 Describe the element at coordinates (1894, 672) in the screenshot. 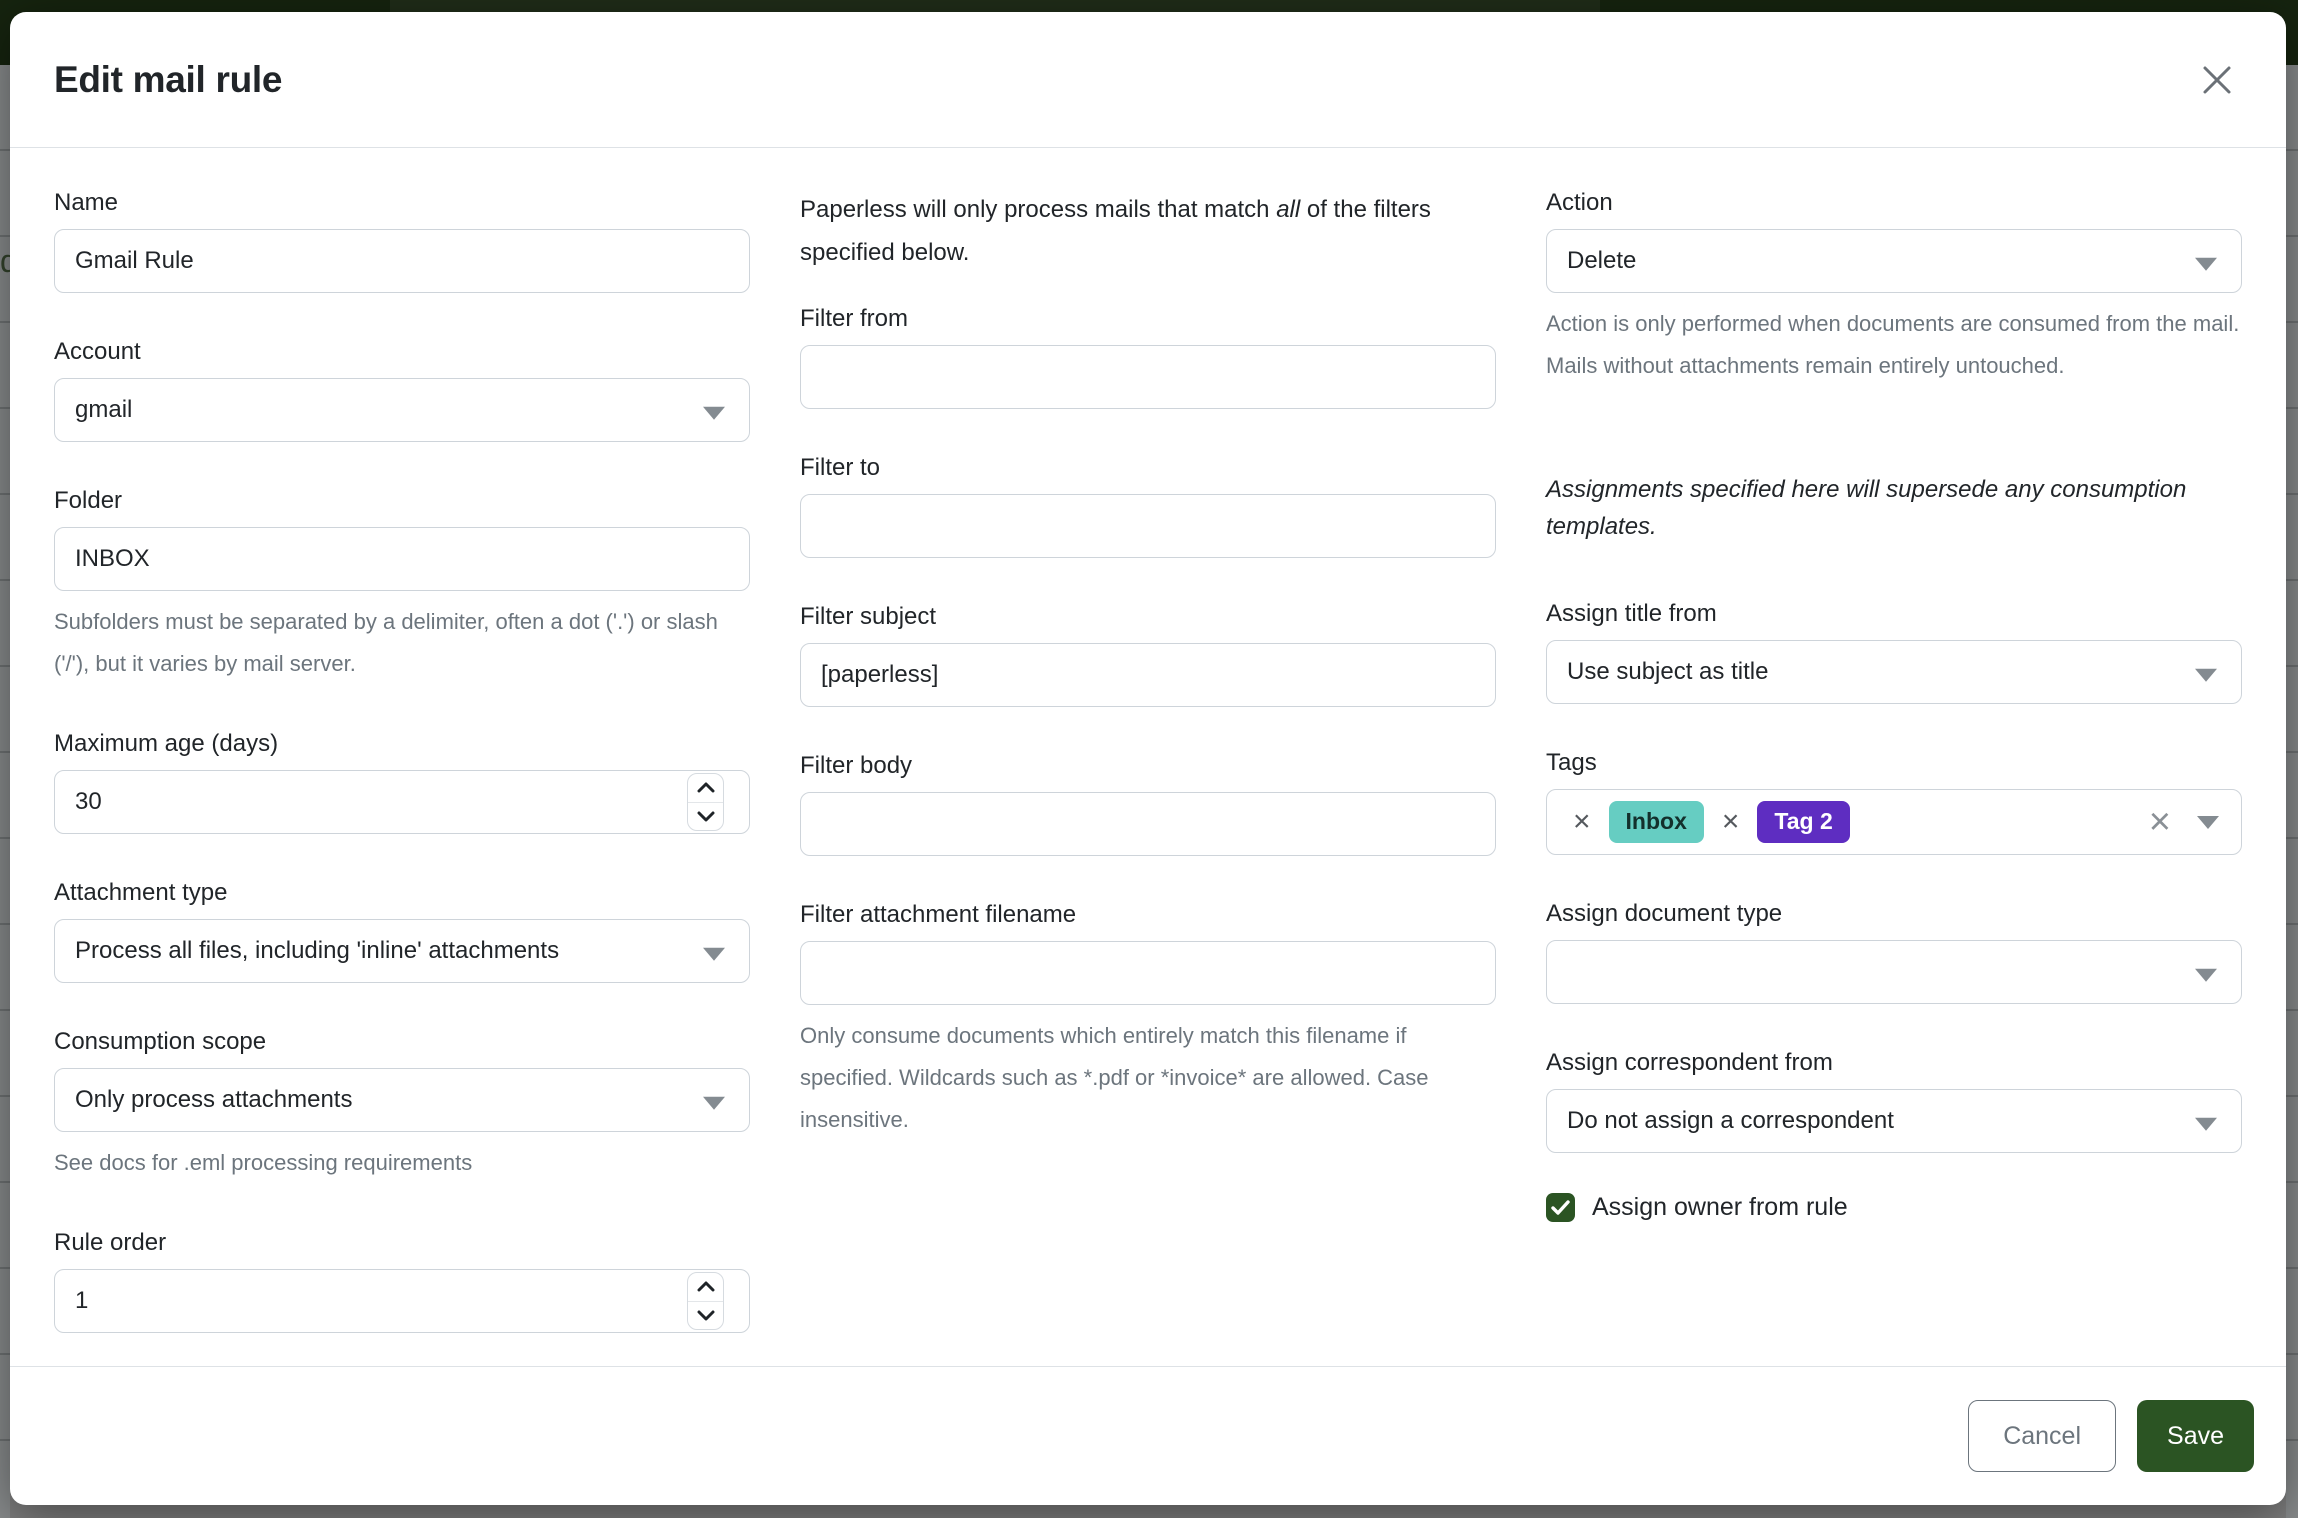

I see `assign-title-from-select: Use subject as title` at that location.